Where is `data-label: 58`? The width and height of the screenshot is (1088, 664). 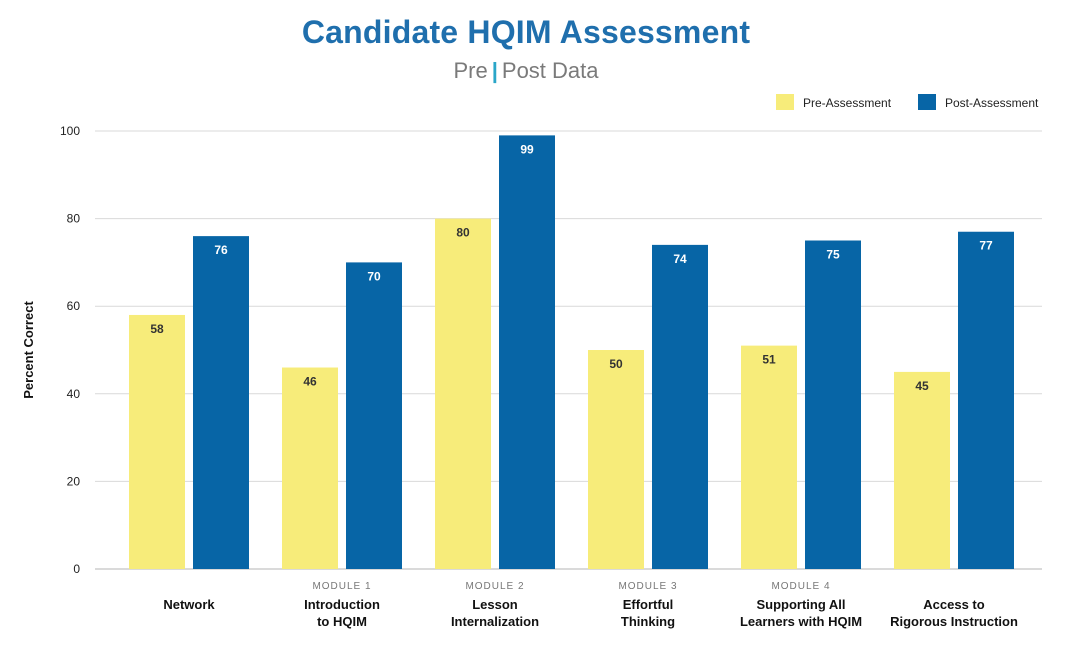
data-label: 58 is located at coordinates (157, 329).